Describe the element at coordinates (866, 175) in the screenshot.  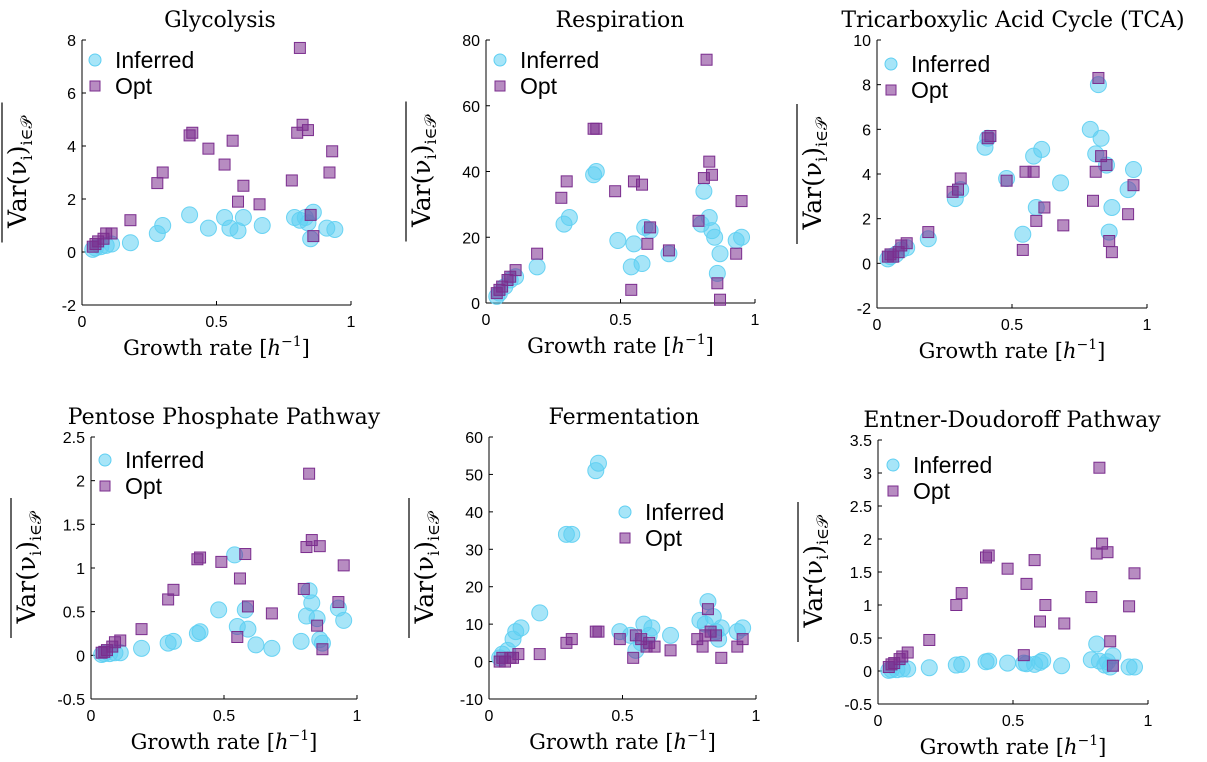
I see `y-tick-label: 4` at that location.